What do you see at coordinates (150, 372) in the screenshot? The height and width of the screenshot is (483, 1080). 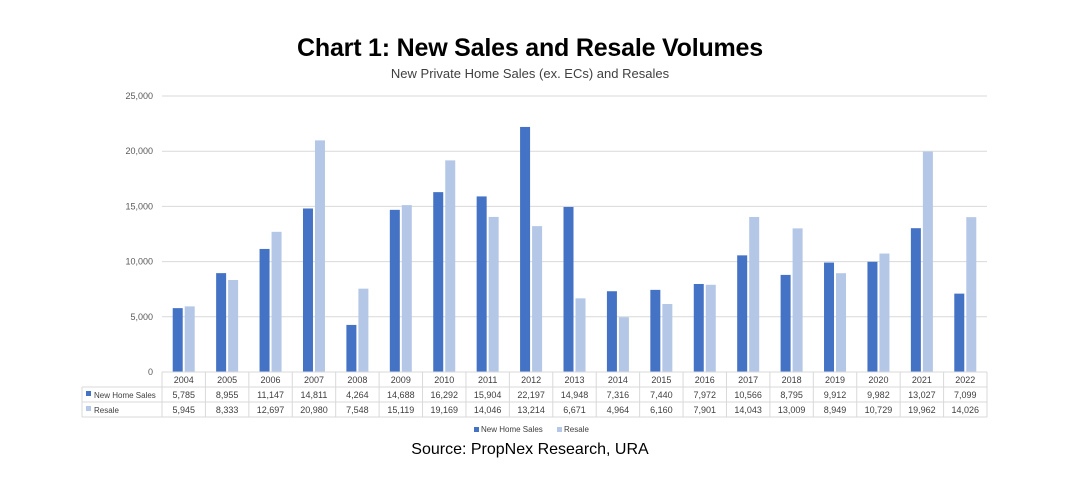 I see `y-tick-label: 0` at bounding box center [150, 372].